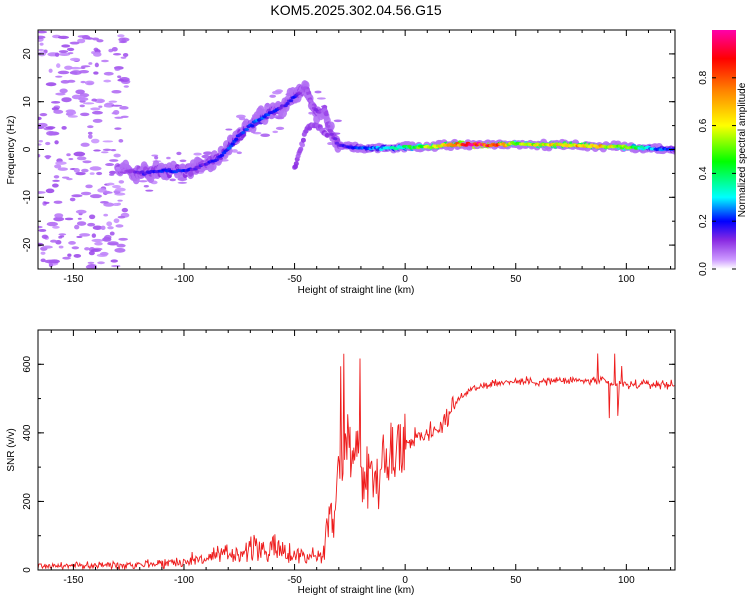 The width and height of the screenshot is (750, 605). I want to click on figure-title: KOM5.2025.302.04.56.G15, so click(355, 10).